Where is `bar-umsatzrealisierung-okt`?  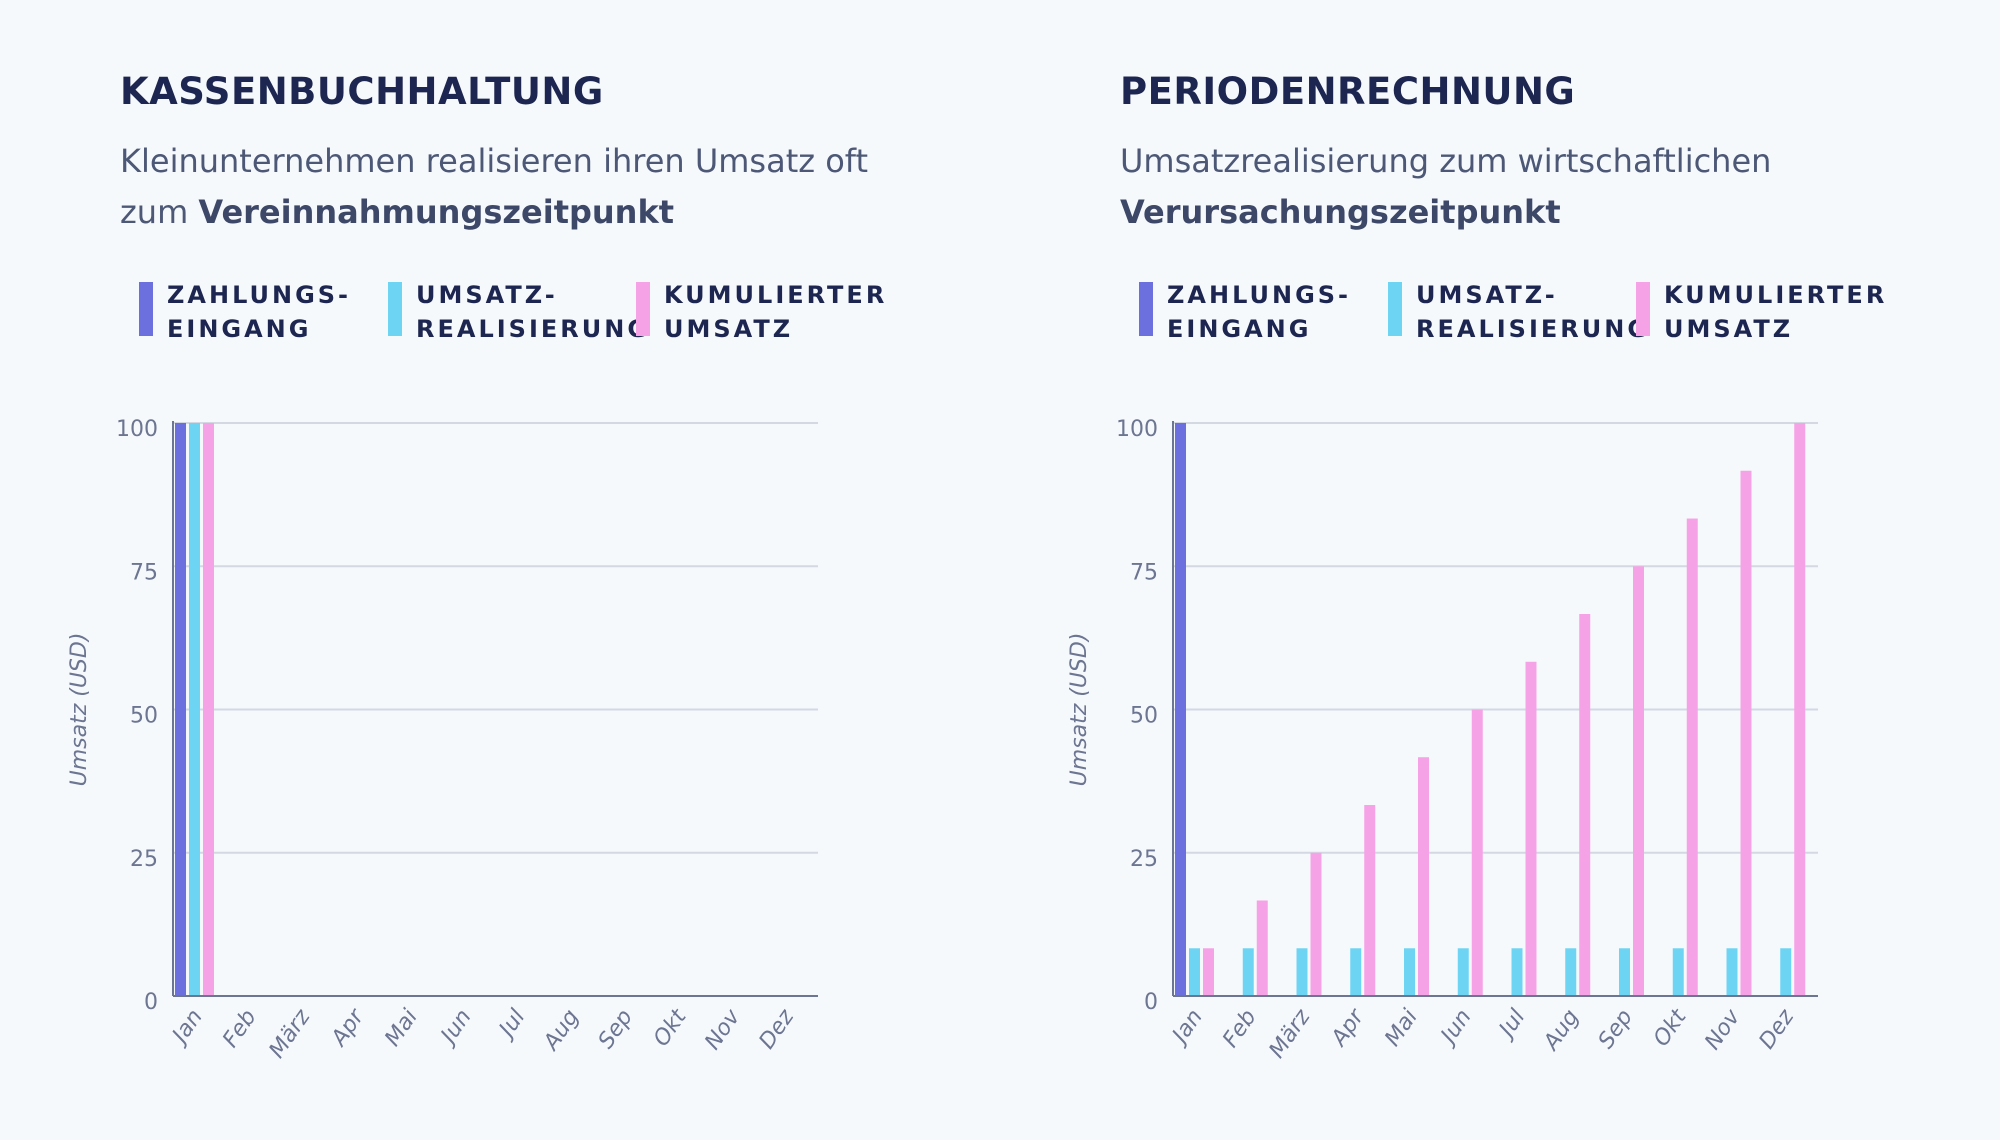
bar-umsatzrealisierung-okt is located at coordinates (1678, 972).